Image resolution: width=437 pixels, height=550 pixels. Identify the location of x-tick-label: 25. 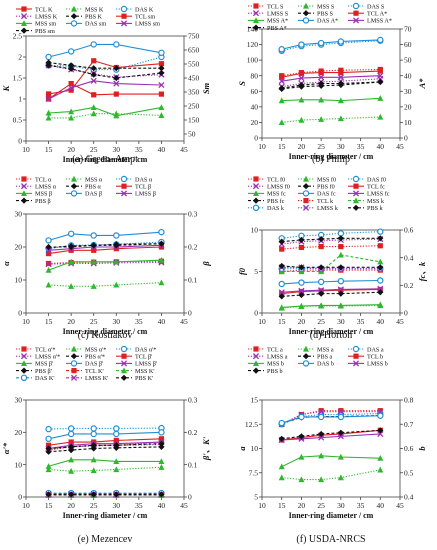
(94, 505).